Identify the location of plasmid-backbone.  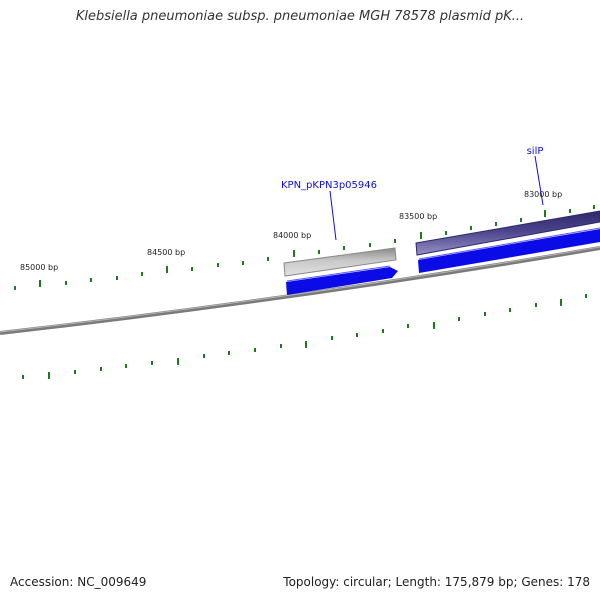
(300, 290).